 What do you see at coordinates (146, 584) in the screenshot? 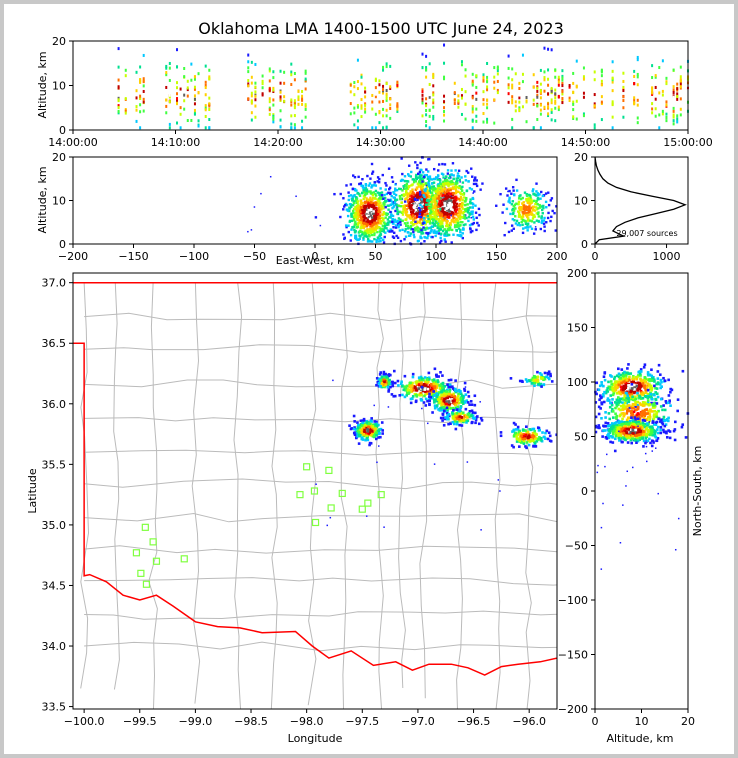
I see `station-marker` at bounding box center [146, 584].